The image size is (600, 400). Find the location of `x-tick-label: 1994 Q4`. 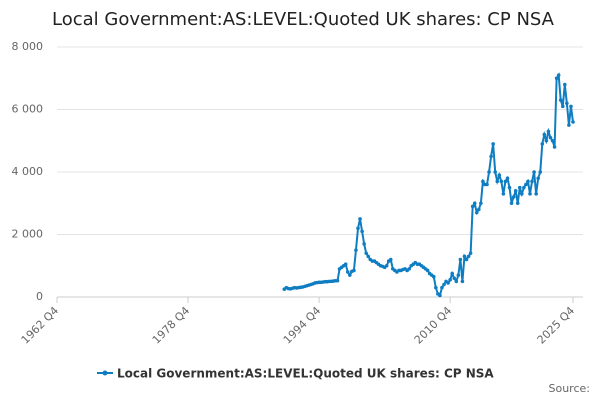

x-tick-label: 1994 Q4 is located at coordinates (302, 325).